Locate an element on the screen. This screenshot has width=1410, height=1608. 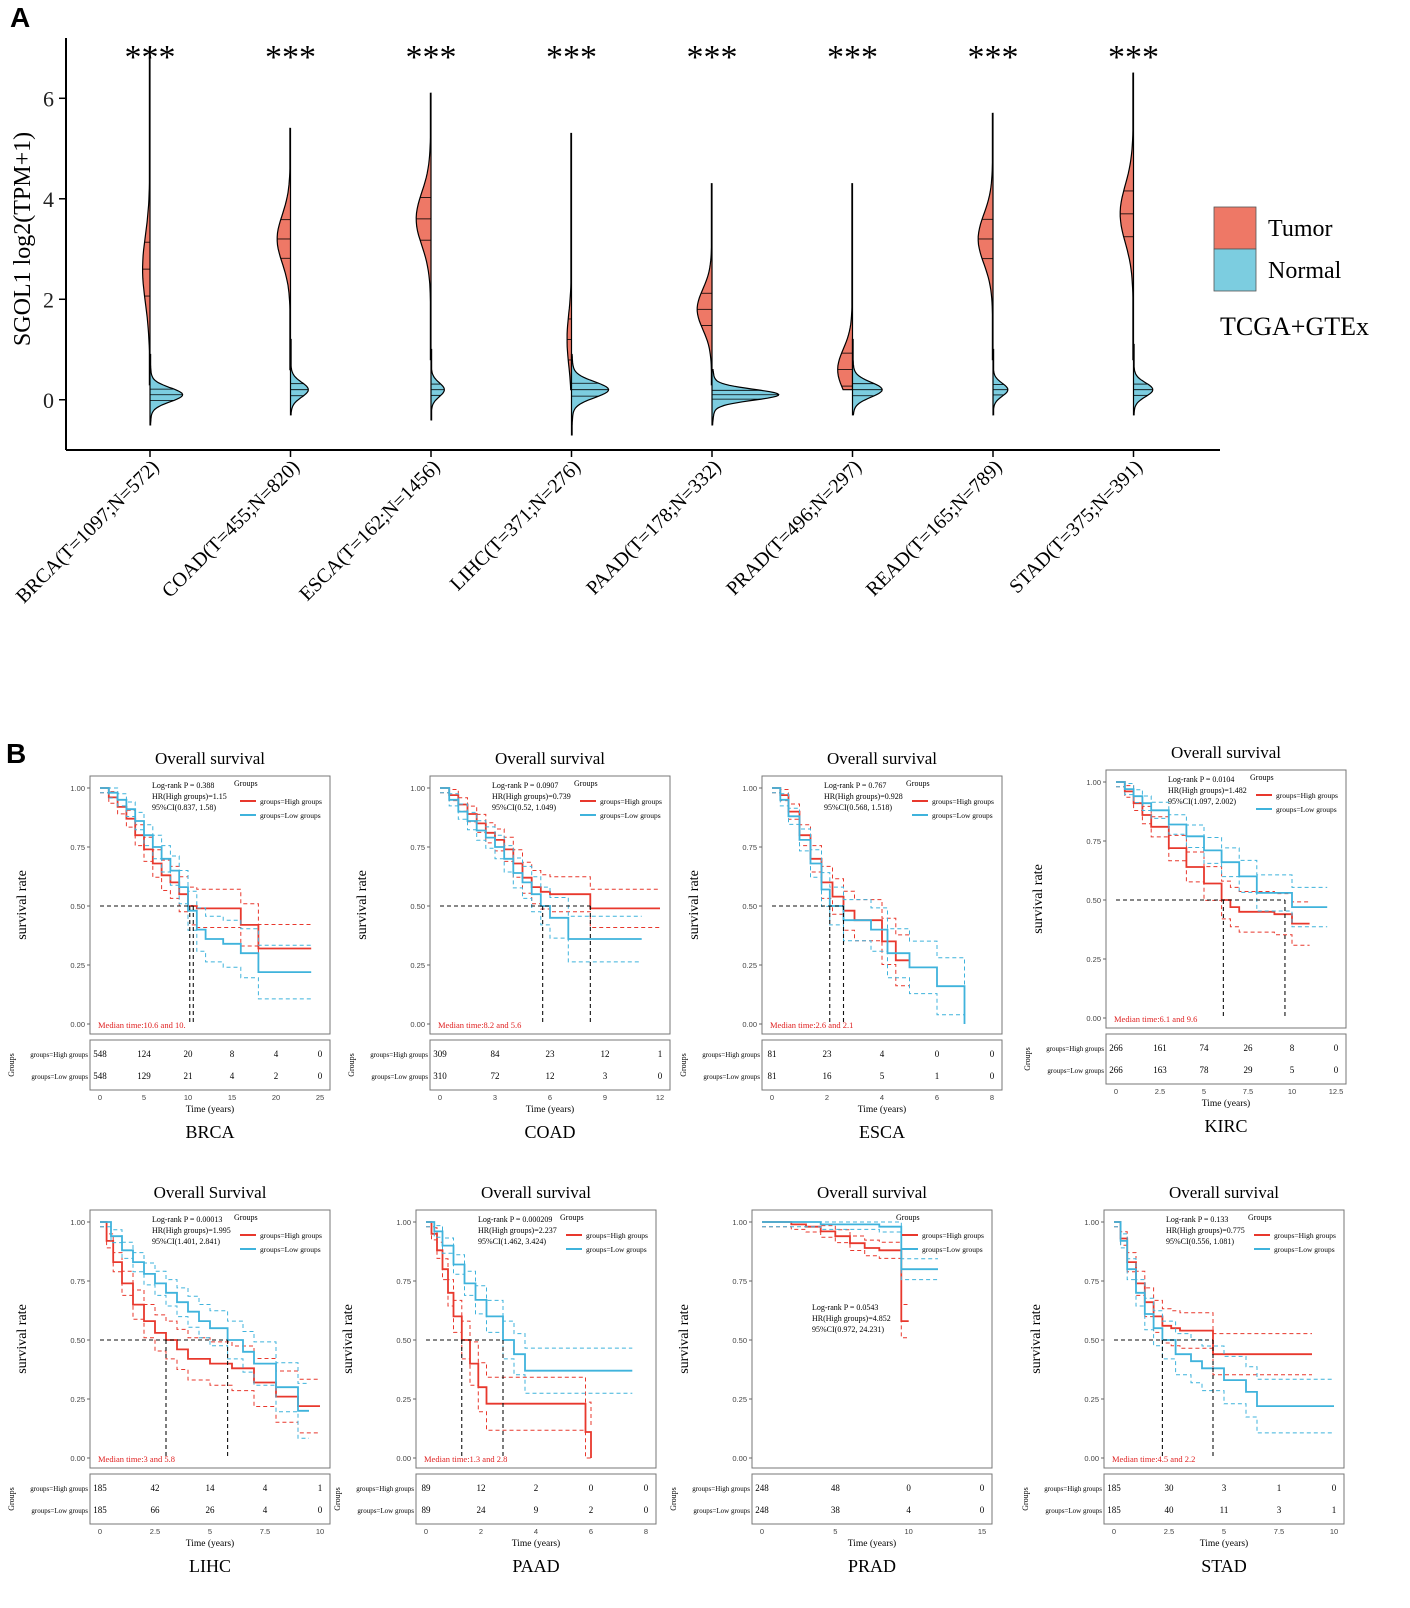
cancer-label: KIRC is located at coordinates (1225, 1126).